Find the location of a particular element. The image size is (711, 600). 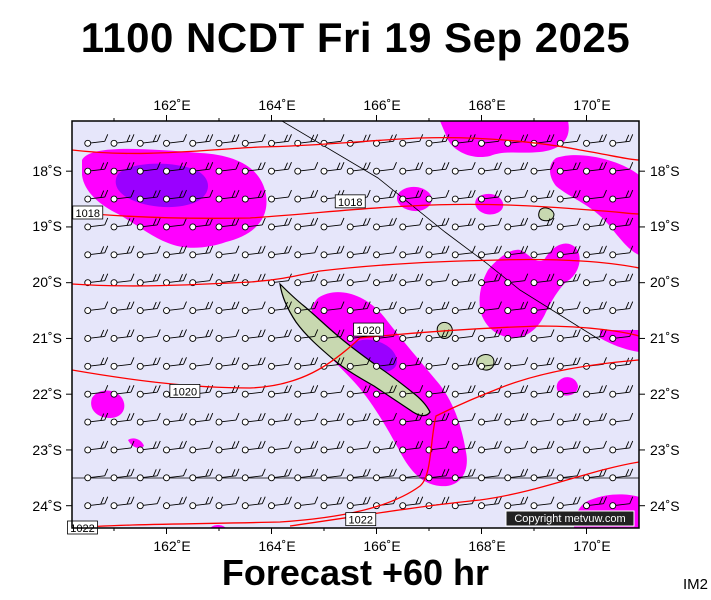

lon-label-bottom-162: 162˚E is located at coordinates (171, 546).